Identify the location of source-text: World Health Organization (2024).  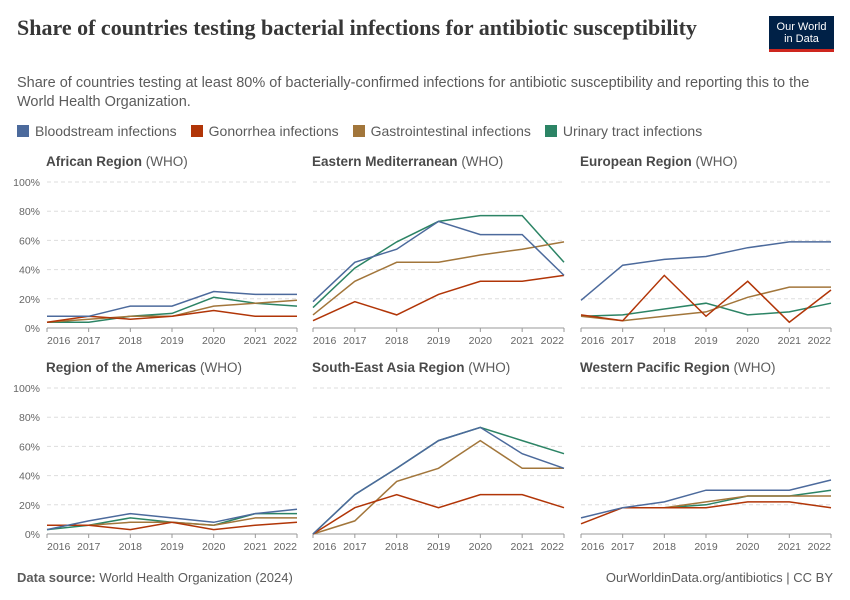
(196, 577).